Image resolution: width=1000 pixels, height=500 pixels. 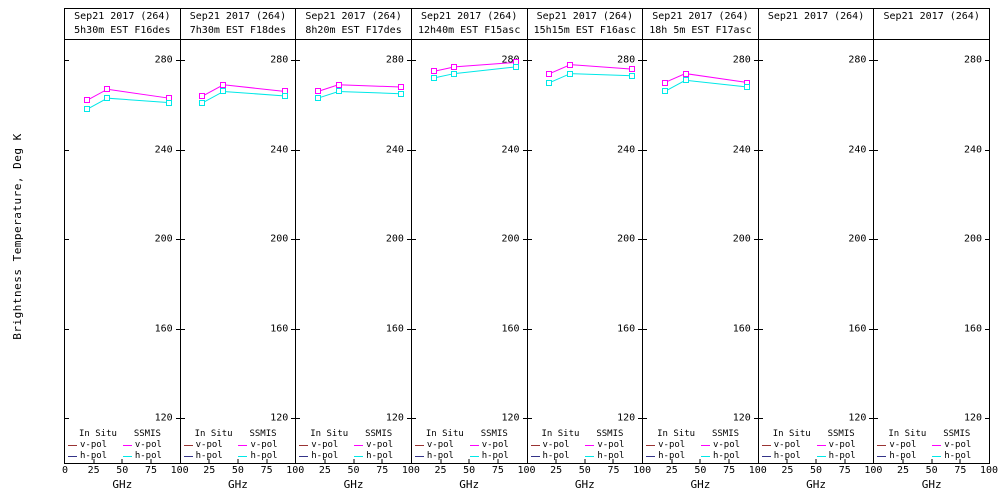 I want to click on panel-title-pass: 15h15m EST F16asc, so click(x=584, y=30).